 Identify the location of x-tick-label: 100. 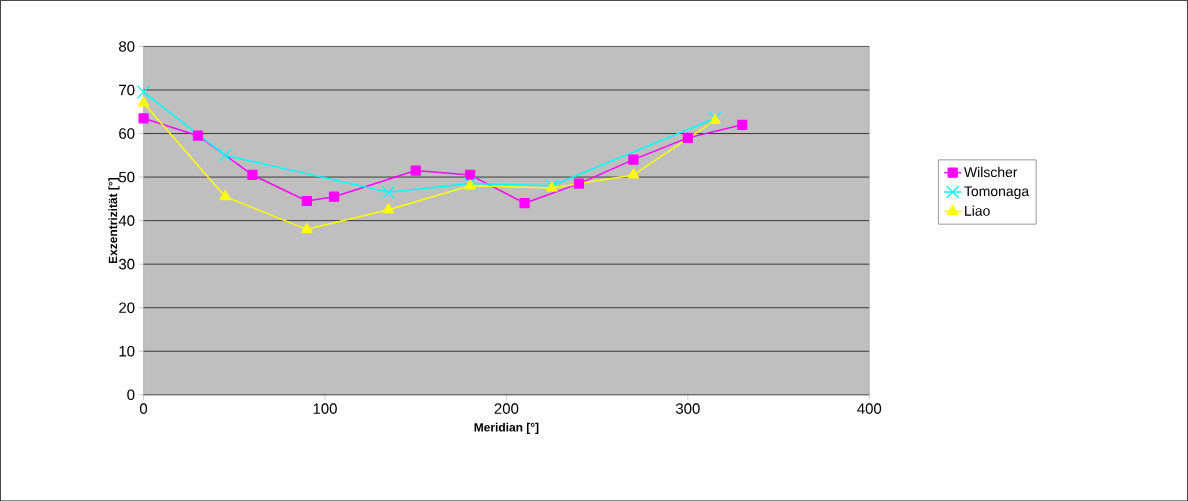
(325, 408).